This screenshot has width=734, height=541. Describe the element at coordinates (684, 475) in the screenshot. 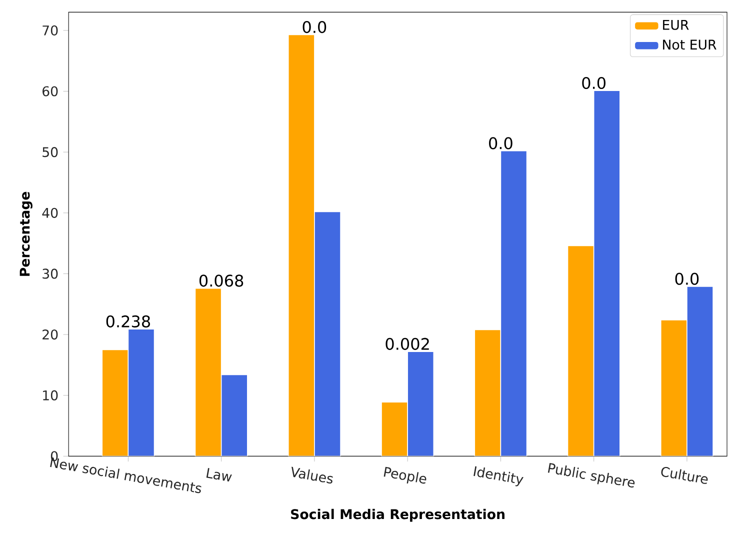

I see `x-tick-label: Culture` at that location.